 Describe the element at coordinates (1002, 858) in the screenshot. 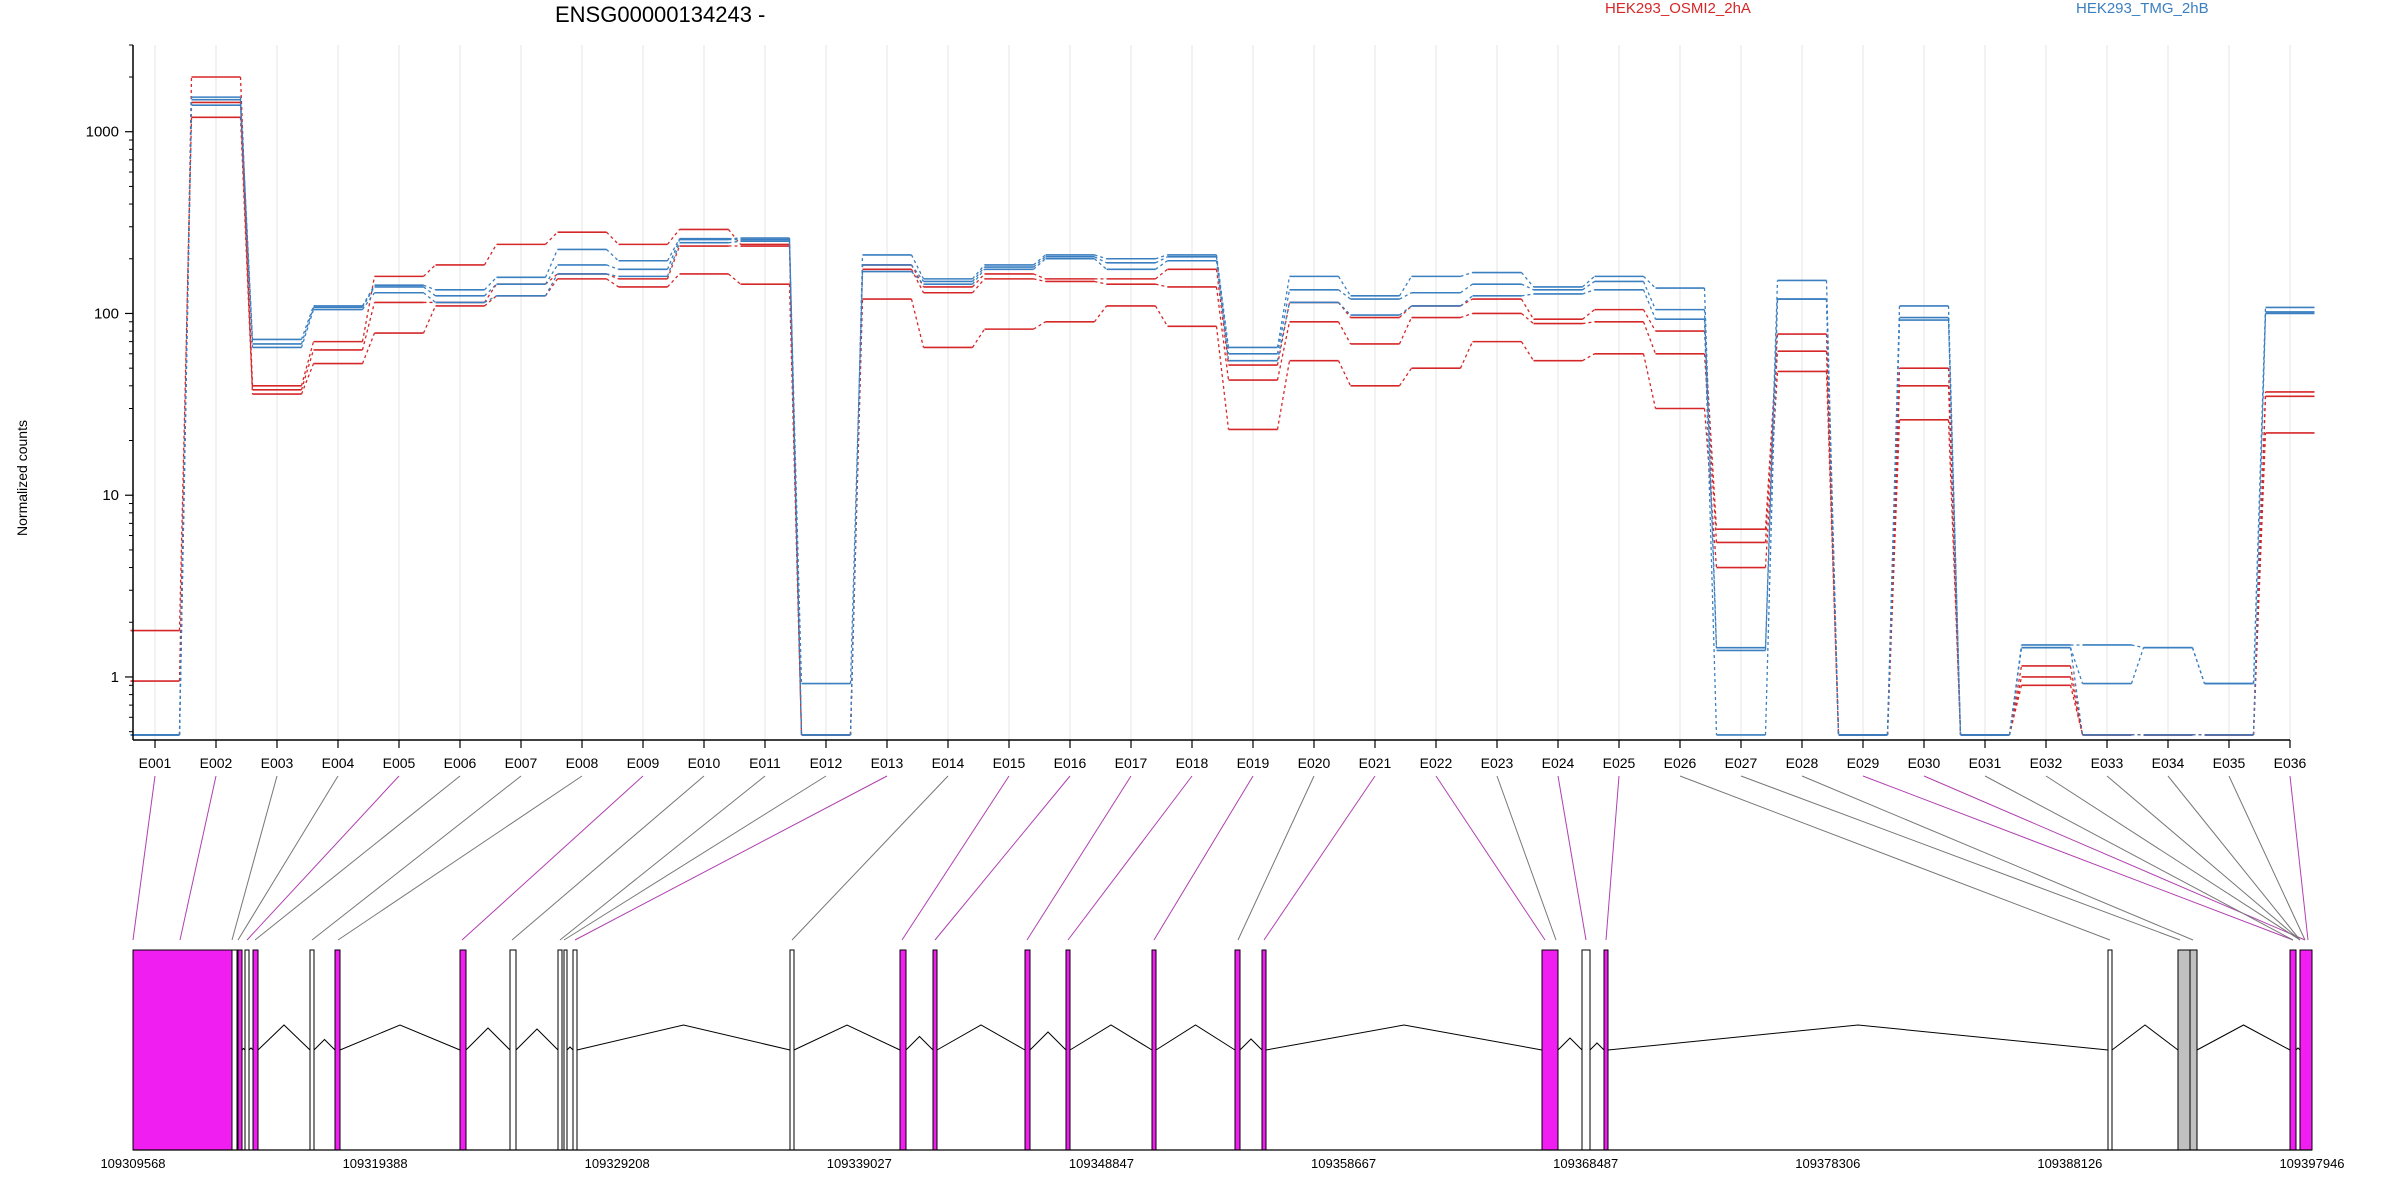

I see `connector-E016` at that location.